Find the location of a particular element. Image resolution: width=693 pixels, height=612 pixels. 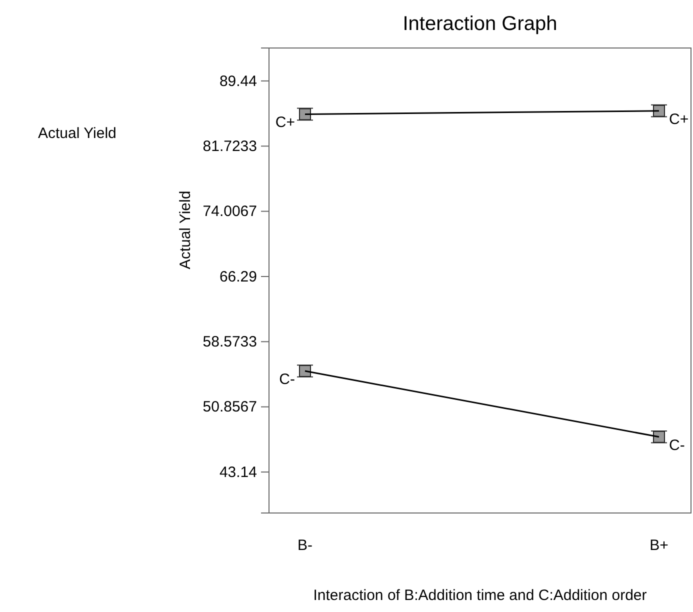

text: Actual Yield is located at coordinates (77, 133).